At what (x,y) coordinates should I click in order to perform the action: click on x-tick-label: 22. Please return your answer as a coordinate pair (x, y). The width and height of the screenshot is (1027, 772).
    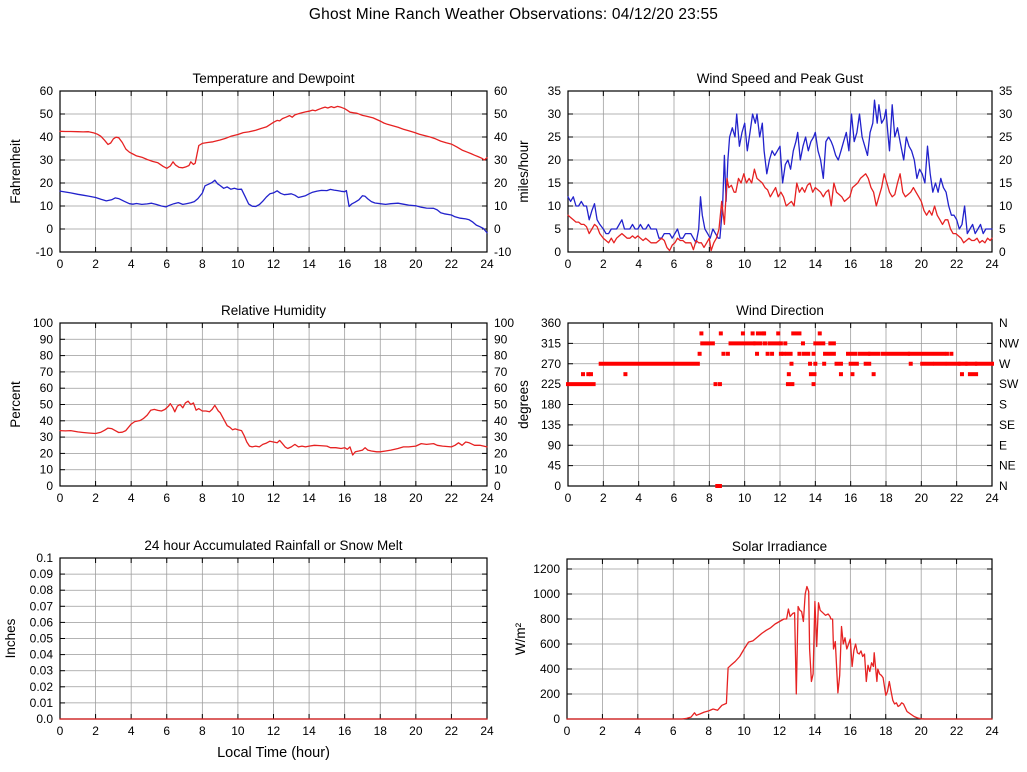
    Looking at the image, I should click on (452, 264).